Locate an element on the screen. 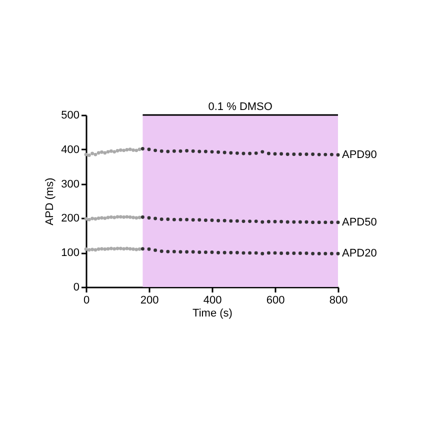 The image size is (422, 427). y-tick-label: 100 is located at coordinates (70, 253).